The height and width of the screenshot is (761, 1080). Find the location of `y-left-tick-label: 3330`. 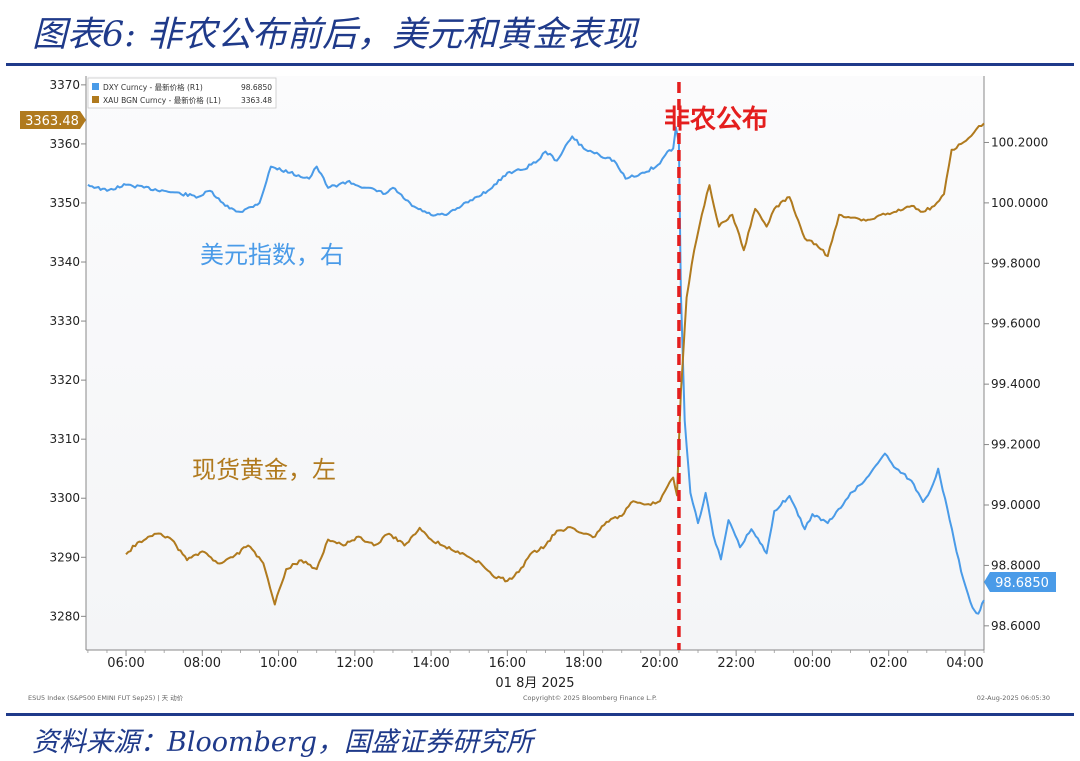

y-left-tick-label: 3330 is located at coordinates (64, 321).